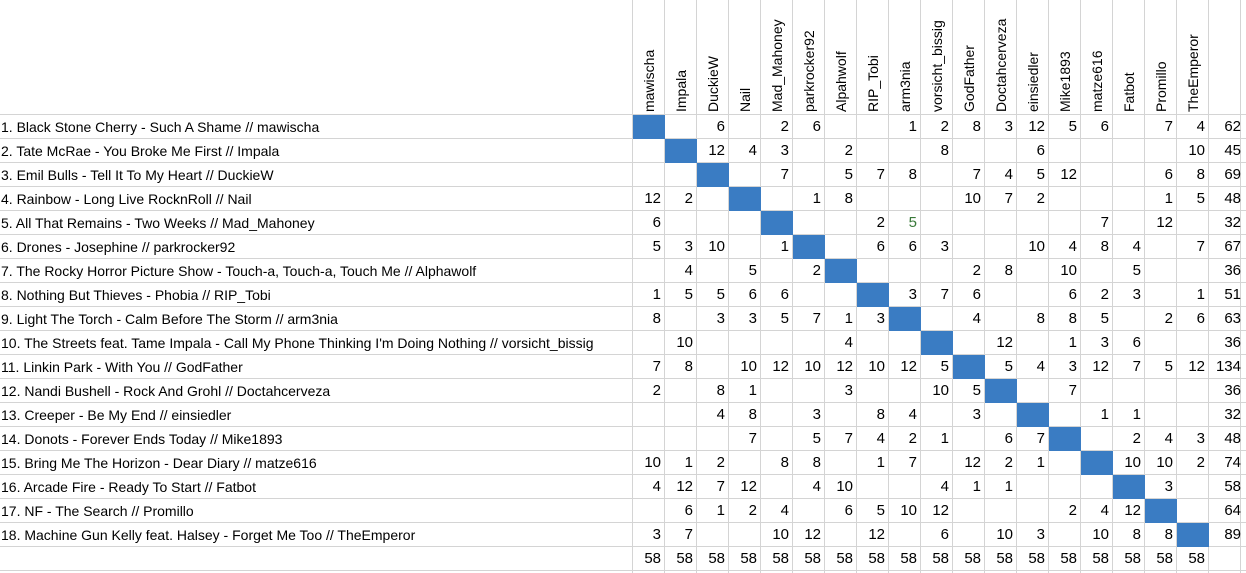 Image resolution: width=1246 pixels, height=573 pixels. Describe the element at coordinates (1232, 318) in the screenshot. I see `row-total: 63` at that location.